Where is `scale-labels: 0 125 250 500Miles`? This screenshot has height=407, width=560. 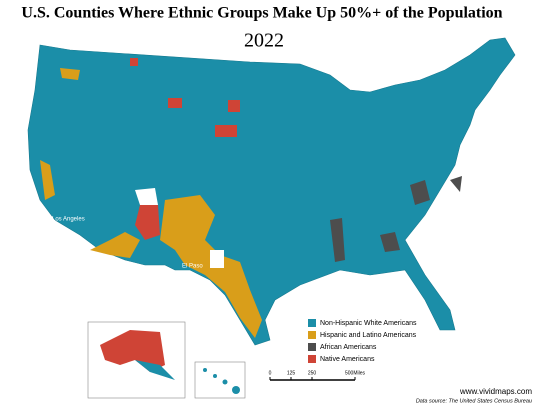
scale-labels: 0 125 250 500Miles is located at coordinates (317, 375).